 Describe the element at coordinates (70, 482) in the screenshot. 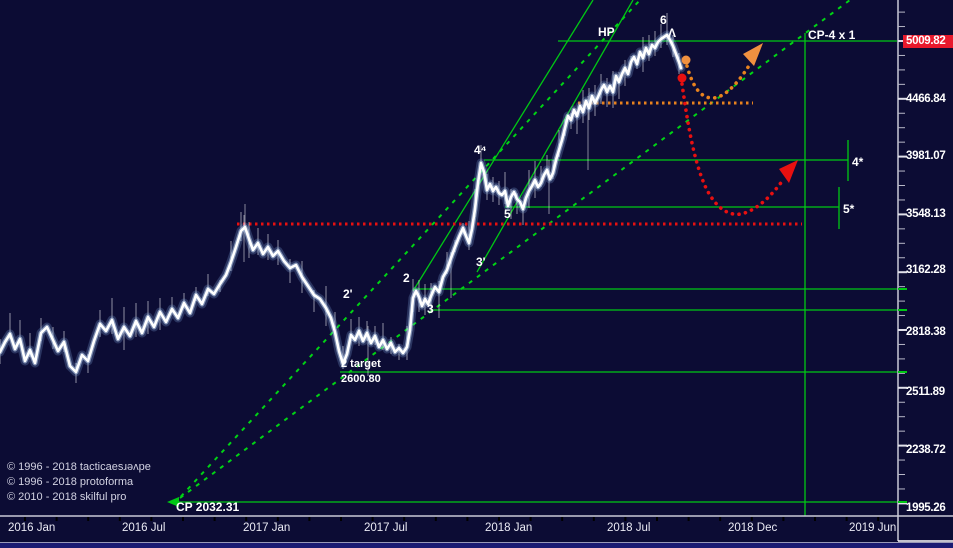

I see `copyright-line: © 1996 - 2018 protoforma` at that location.